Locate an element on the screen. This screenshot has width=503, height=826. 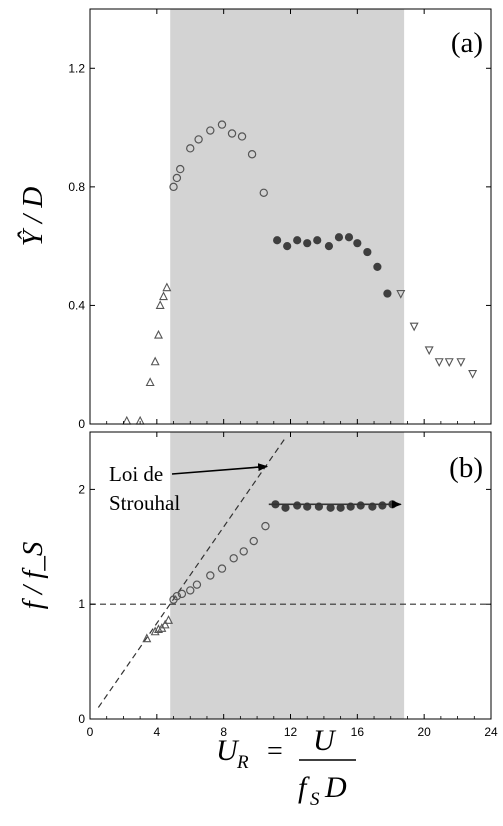
x-tick-label: 4 is located at coordinates (156, 732).